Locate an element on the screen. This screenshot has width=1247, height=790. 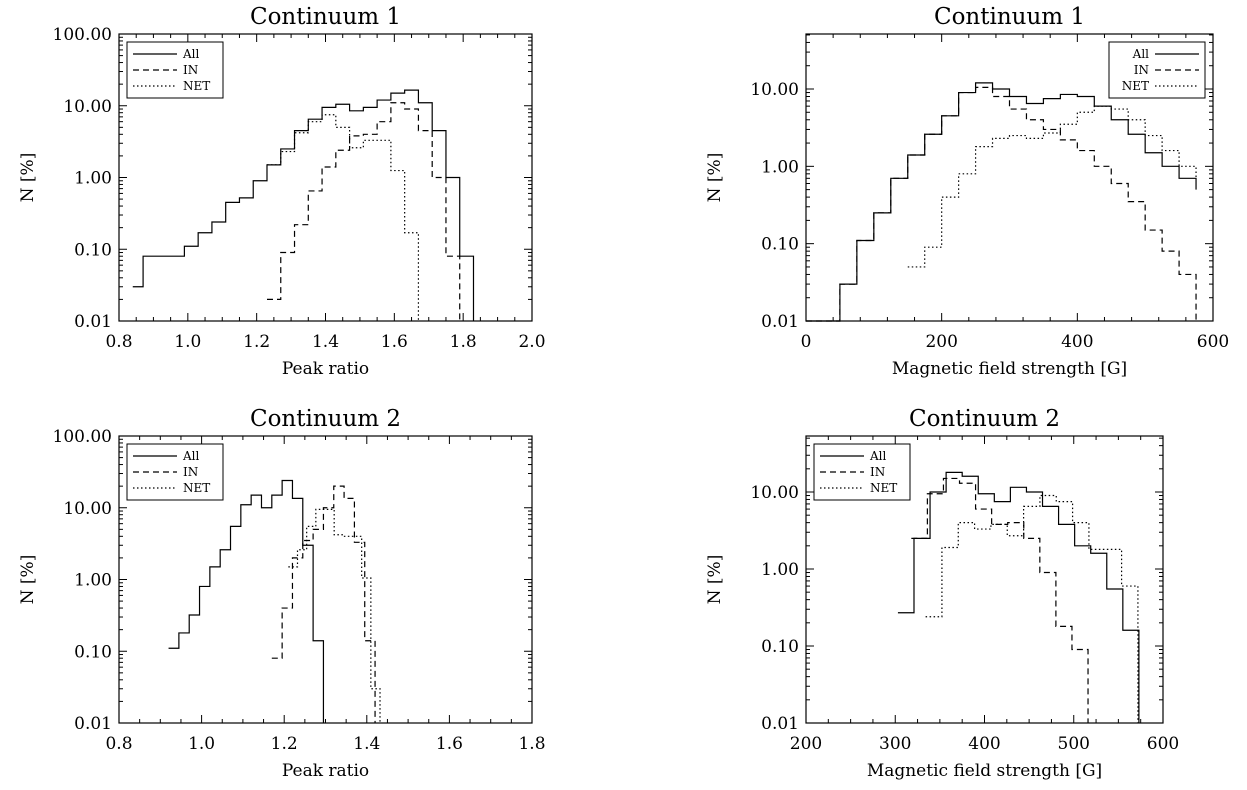
x-tick-label: 500 is located at coordinates (1074, 744).